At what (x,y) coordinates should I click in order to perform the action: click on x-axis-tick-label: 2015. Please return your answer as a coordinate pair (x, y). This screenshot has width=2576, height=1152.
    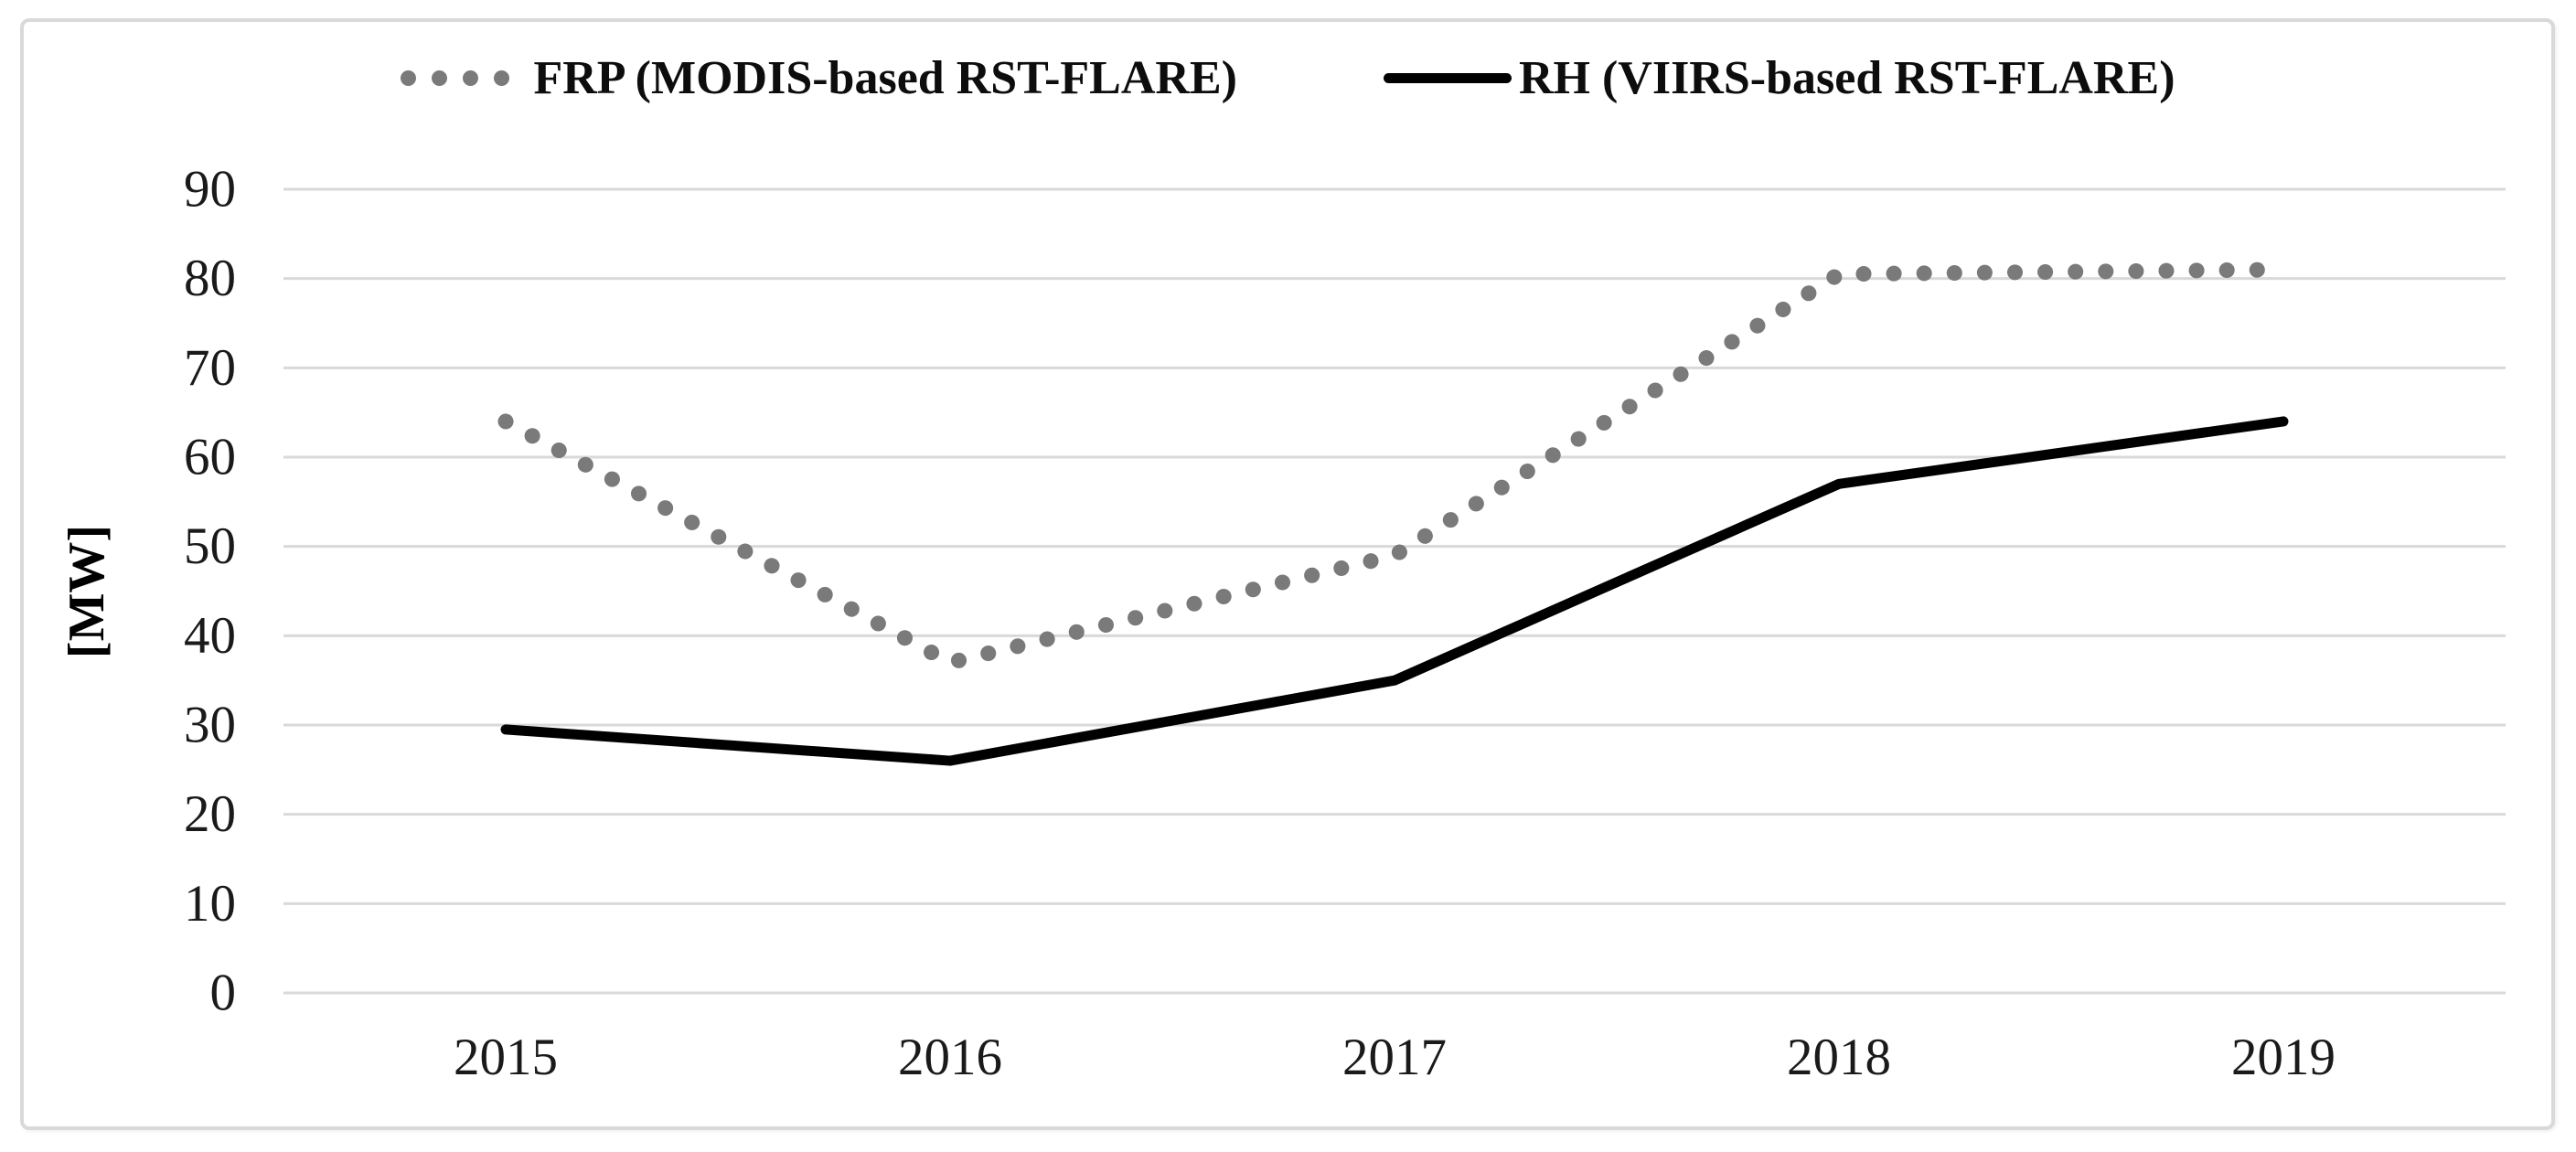
    Looking at the image, I should click on (506, 1057).